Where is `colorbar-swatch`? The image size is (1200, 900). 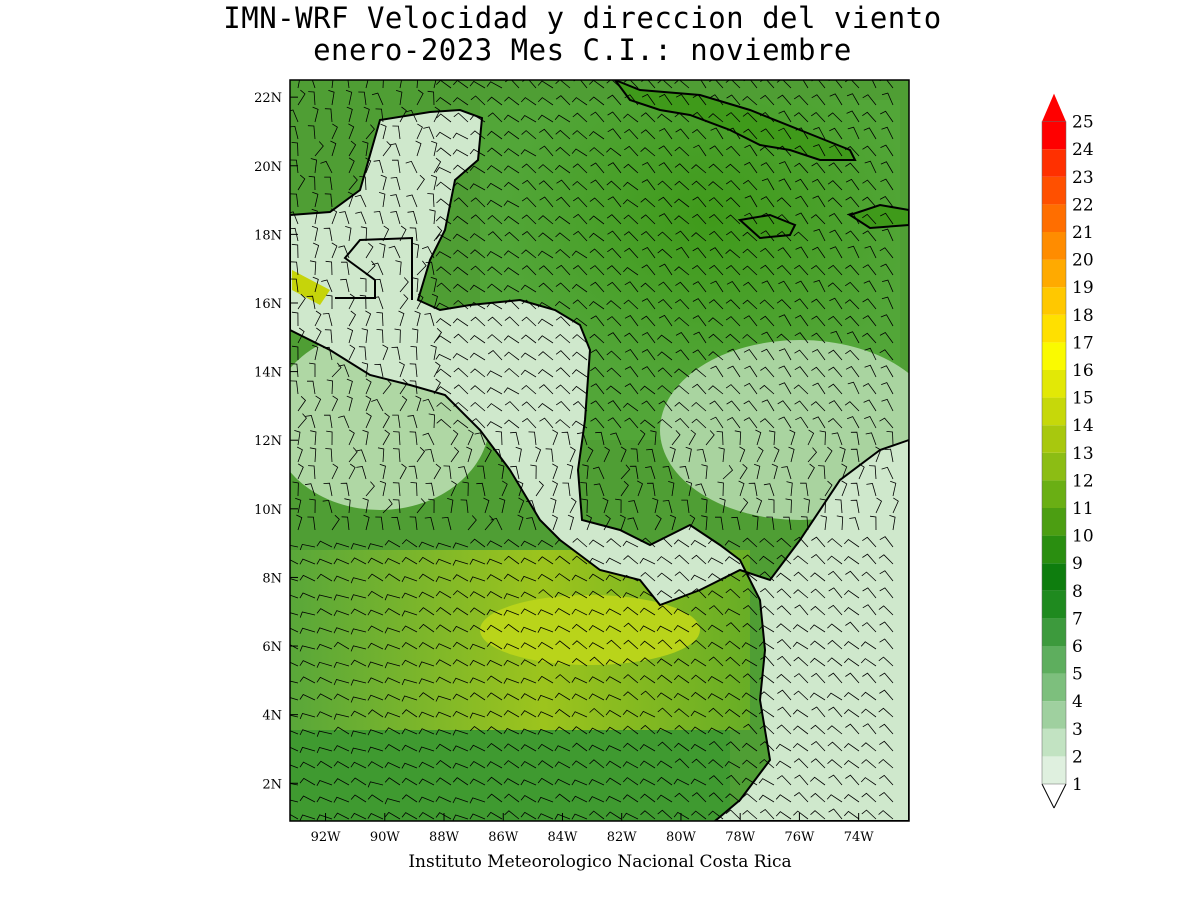
colorbar-swatch is located at coordinates (1054, 577).